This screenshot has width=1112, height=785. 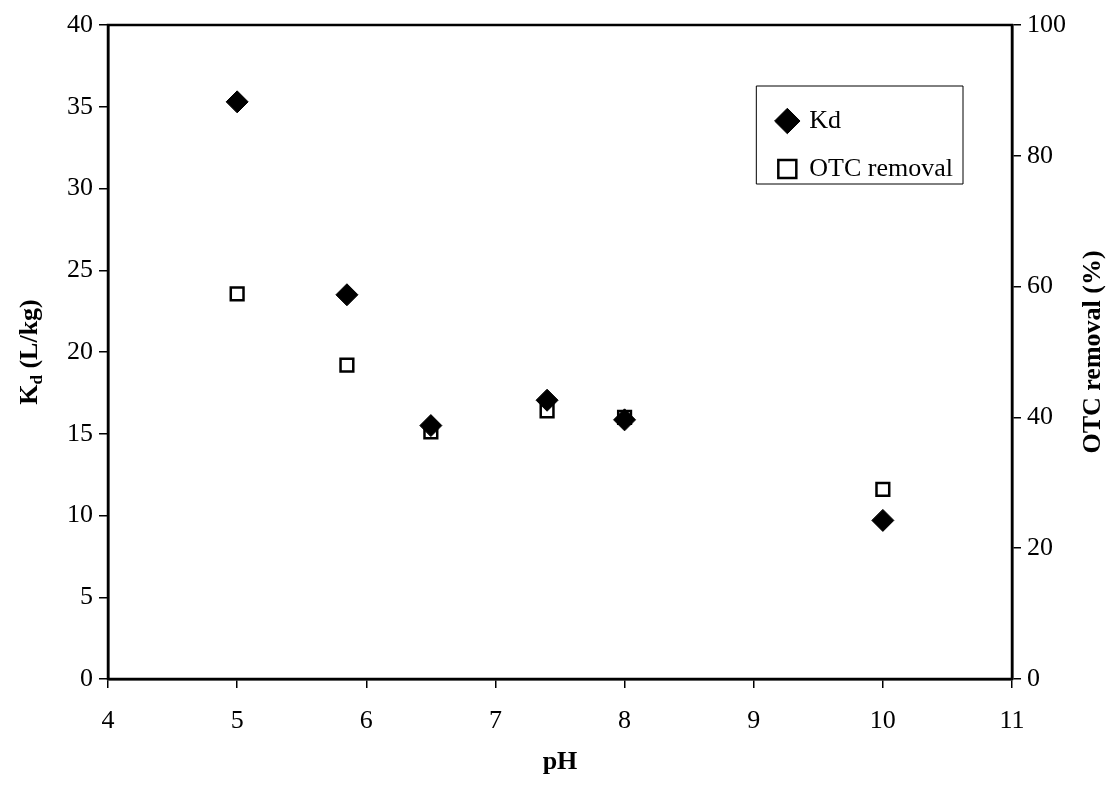 What do you see at coordinates (1040, 154) in the screenshot?
I see `y2-tick-label: 80` at bounding box center [1040, 154].